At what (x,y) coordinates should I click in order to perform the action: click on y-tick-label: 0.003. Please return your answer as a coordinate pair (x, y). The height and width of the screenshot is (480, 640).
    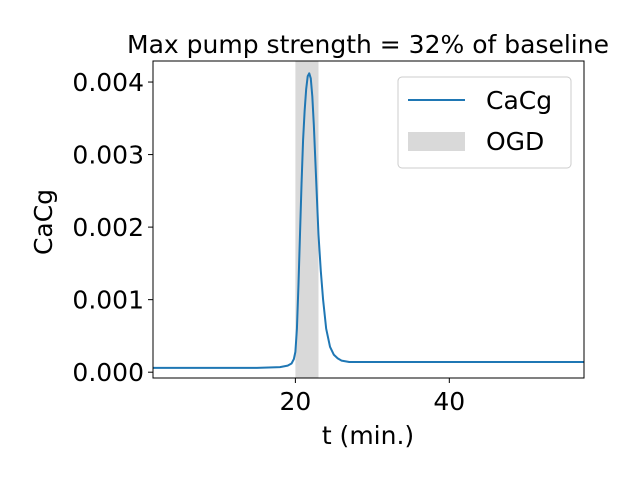
    Looking at the image, I should click on (108, 155).